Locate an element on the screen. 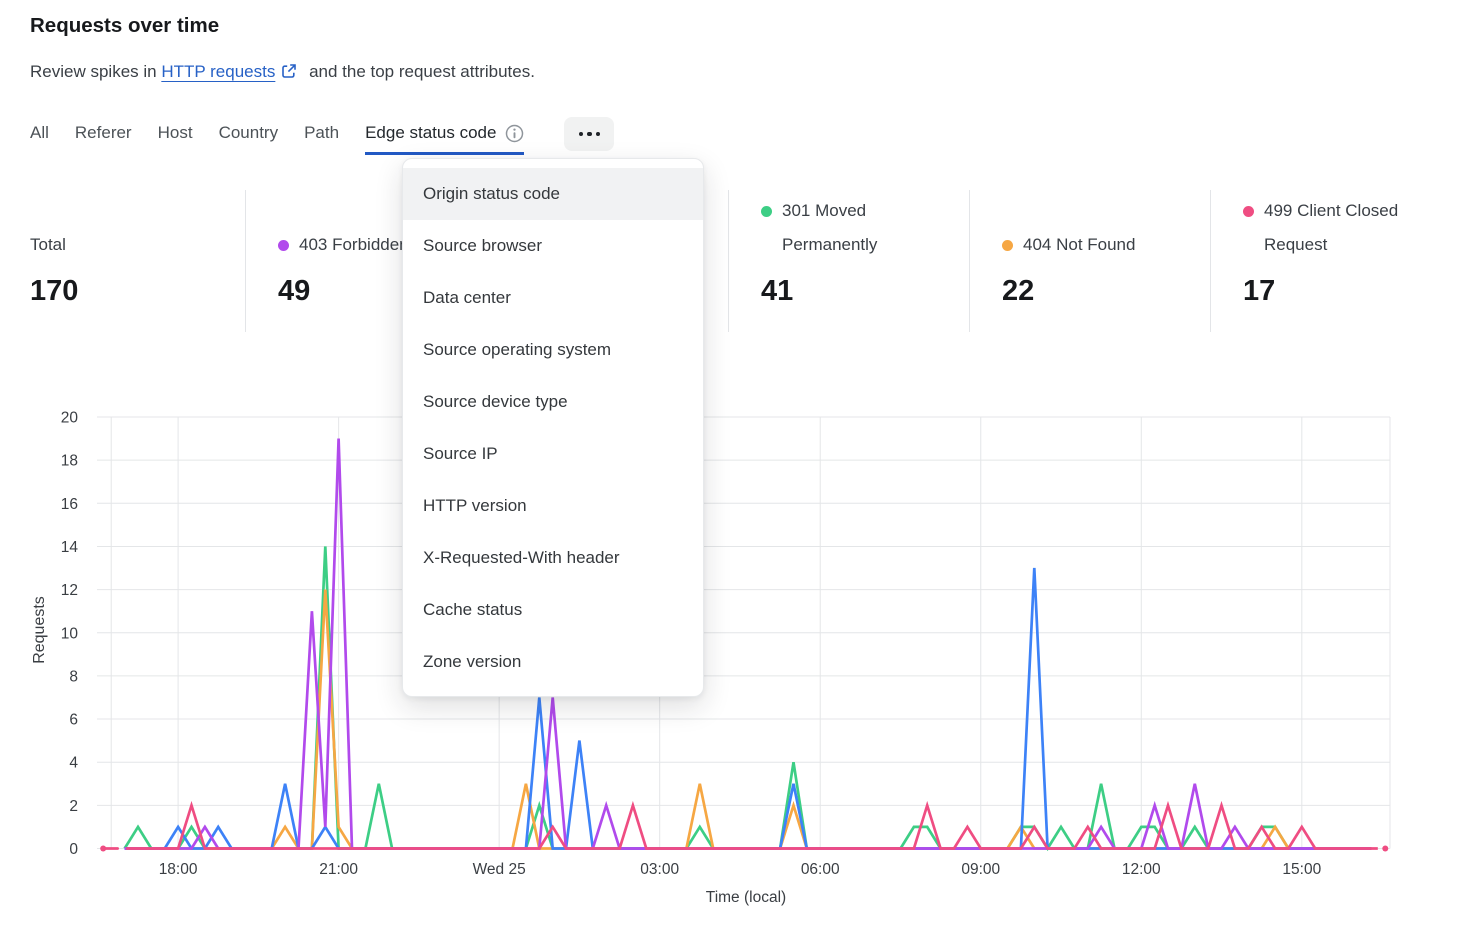  stat-403-forbidden: 403 Forbidden 49 is located at coordinates (390, 261).